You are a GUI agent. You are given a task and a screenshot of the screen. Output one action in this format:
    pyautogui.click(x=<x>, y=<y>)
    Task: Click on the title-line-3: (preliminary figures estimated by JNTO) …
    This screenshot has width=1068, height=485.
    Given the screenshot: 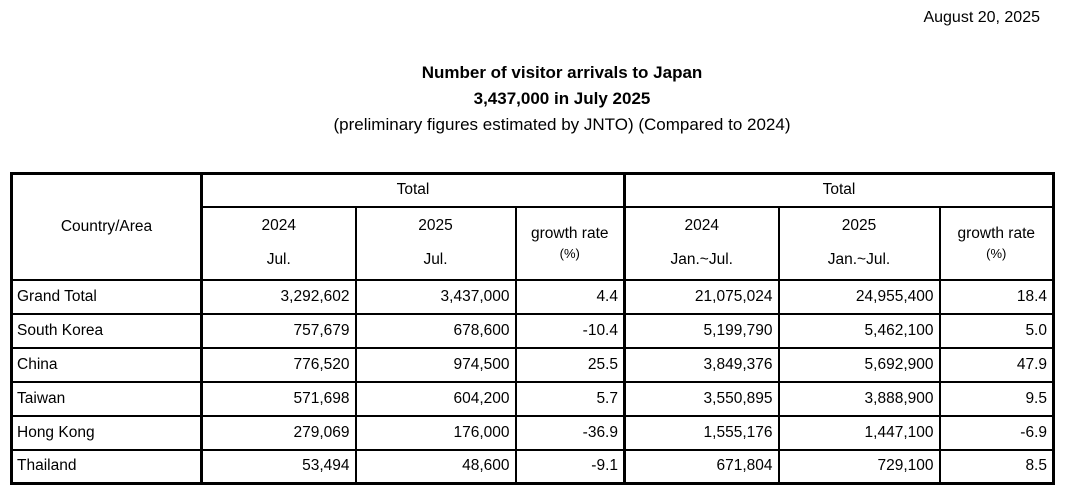 What is the action you would take?
    pyautogui.click(x=562, y=124)
    